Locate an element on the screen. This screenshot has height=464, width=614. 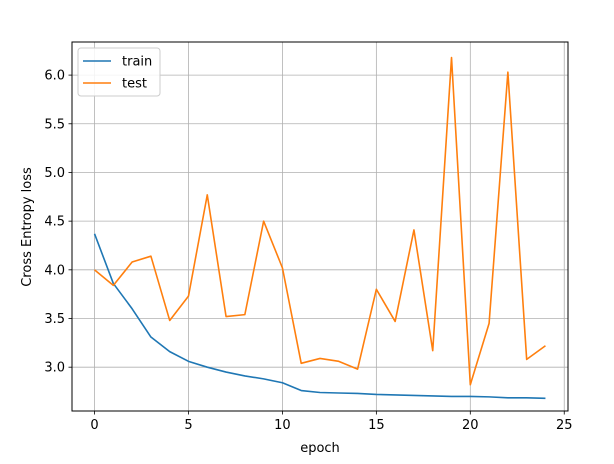
y-axis-label: Cross Entropy loss is located at coordinates (27, 227).